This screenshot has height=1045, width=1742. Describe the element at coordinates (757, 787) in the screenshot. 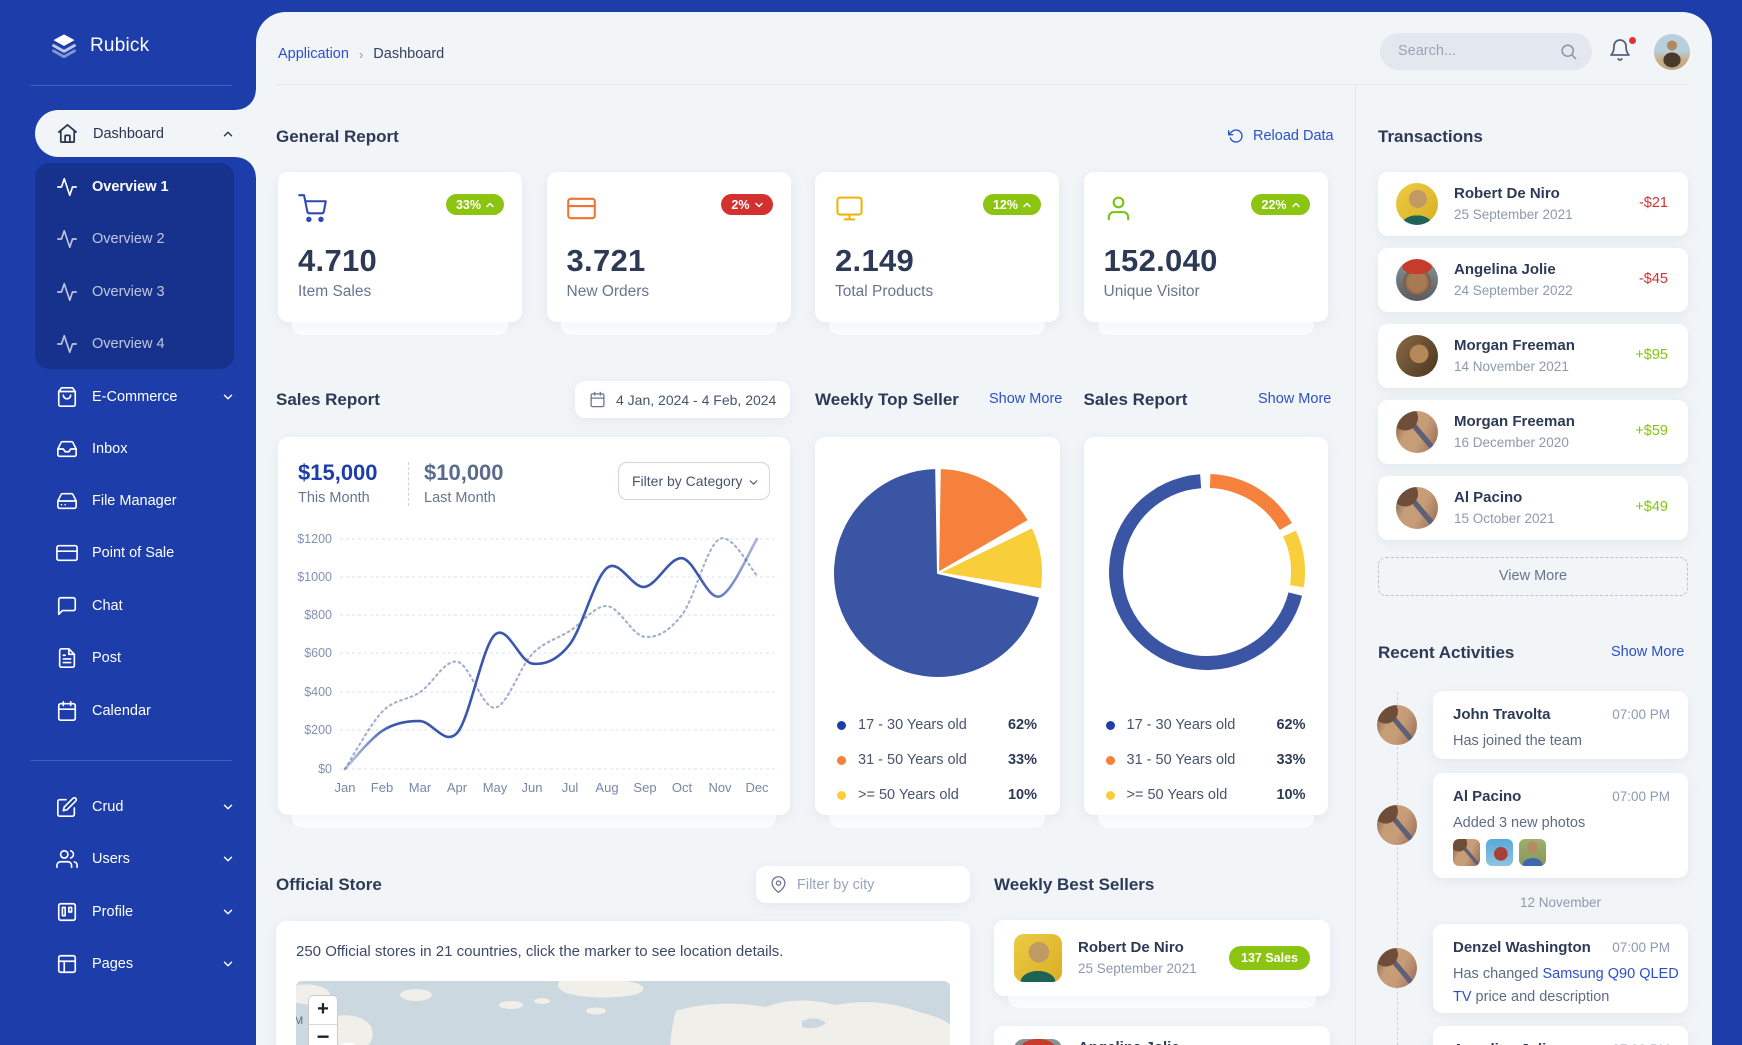

I see `svg-text: Dec` at that location.